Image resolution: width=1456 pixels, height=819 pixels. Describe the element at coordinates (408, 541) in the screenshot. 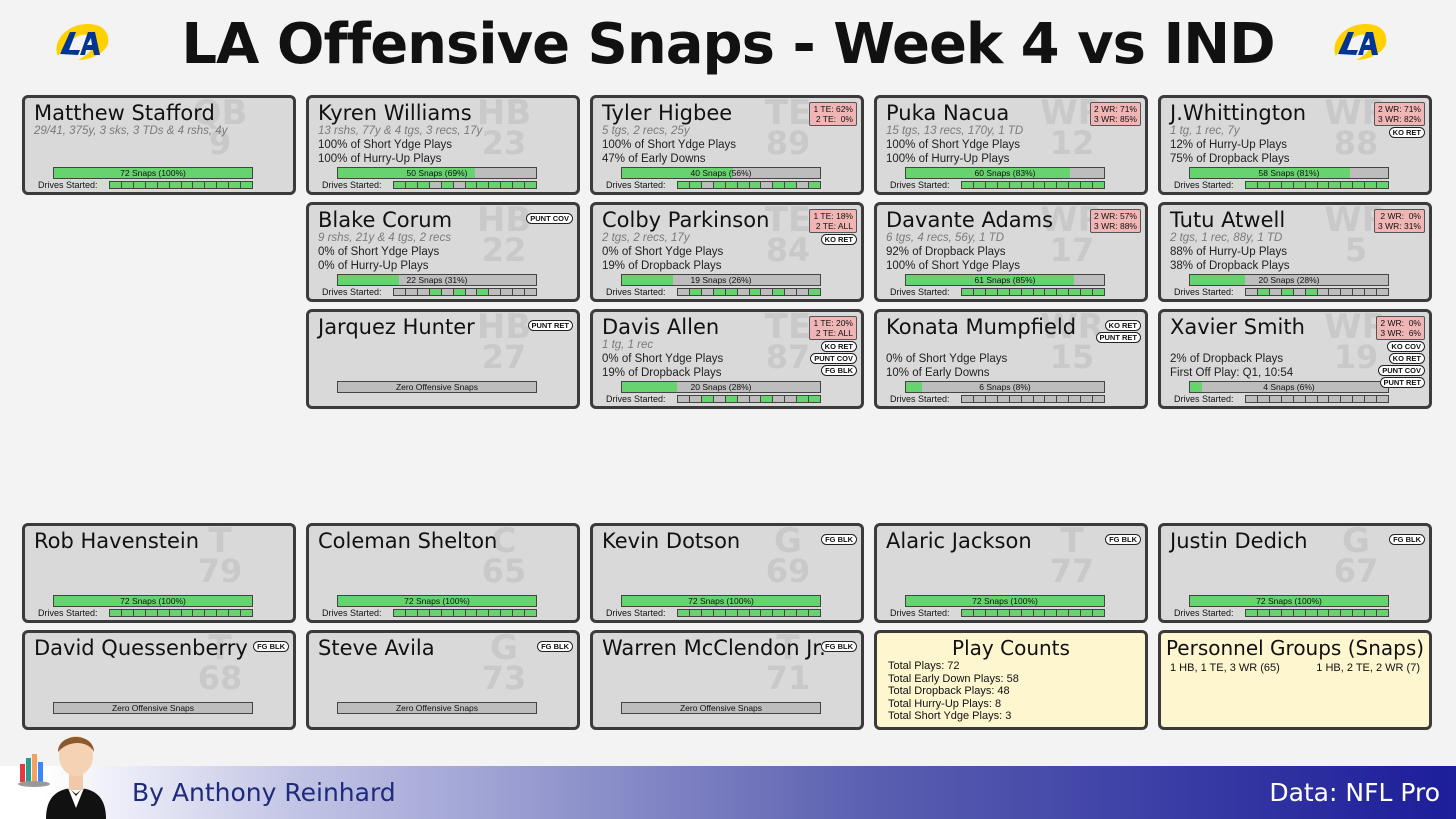

I see `player-name: Coleman Shelton` at that location.